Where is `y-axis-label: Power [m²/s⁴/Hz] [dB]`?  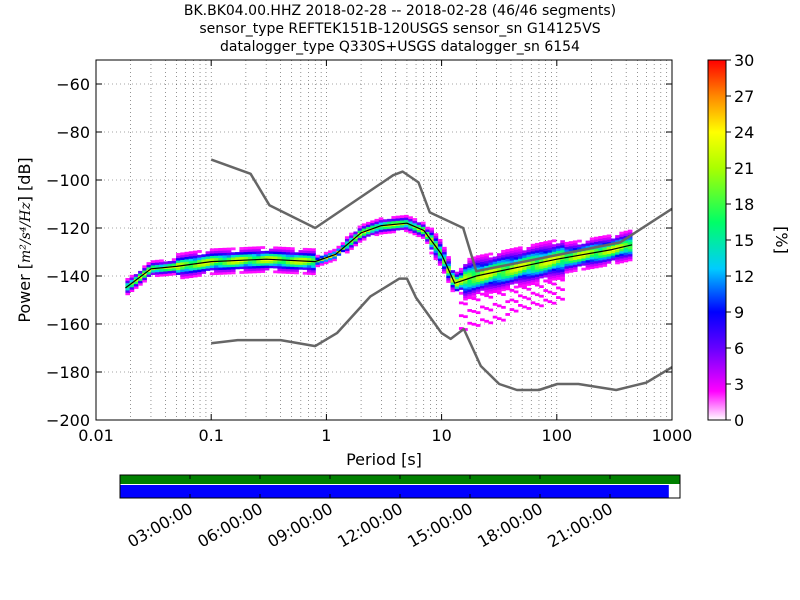 y-axis-label: Power [m²/s⁴/Hz] [dB] is located at coordinates (24, 239).